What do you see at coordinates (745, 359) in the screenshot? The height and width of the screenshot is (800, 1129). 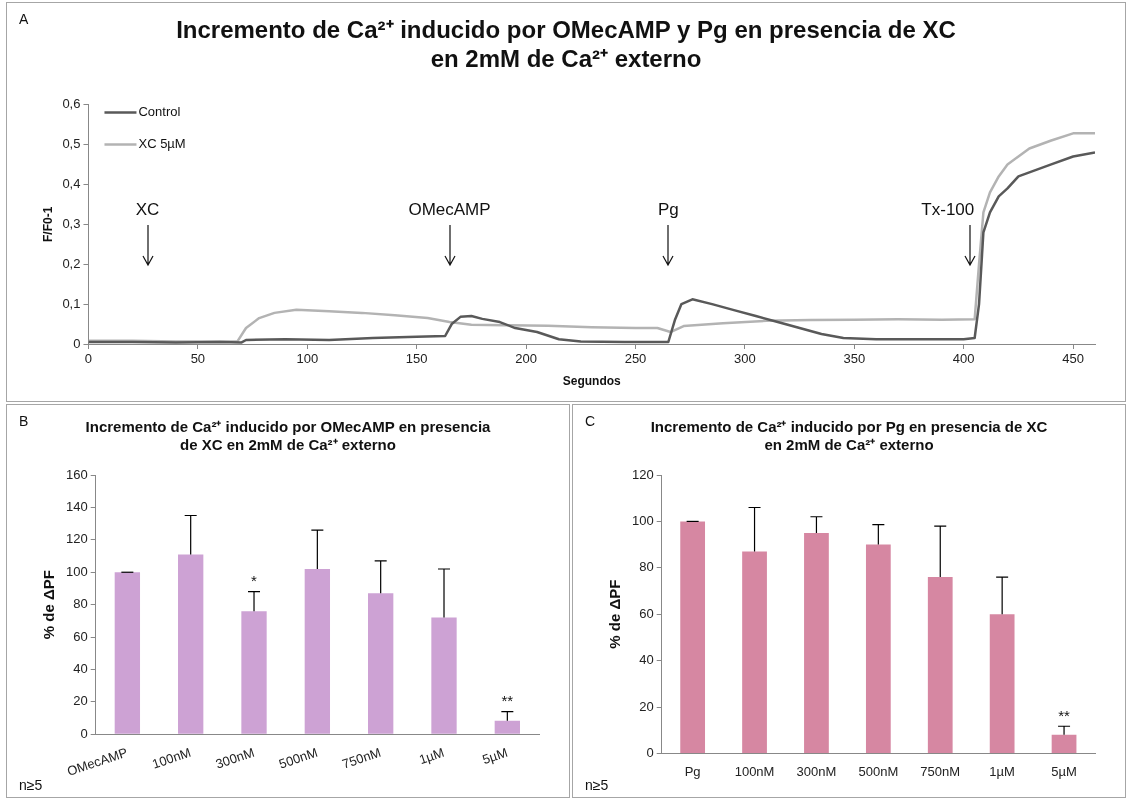 I see `x-tick-label: 300` at bounding box center [745, 359].